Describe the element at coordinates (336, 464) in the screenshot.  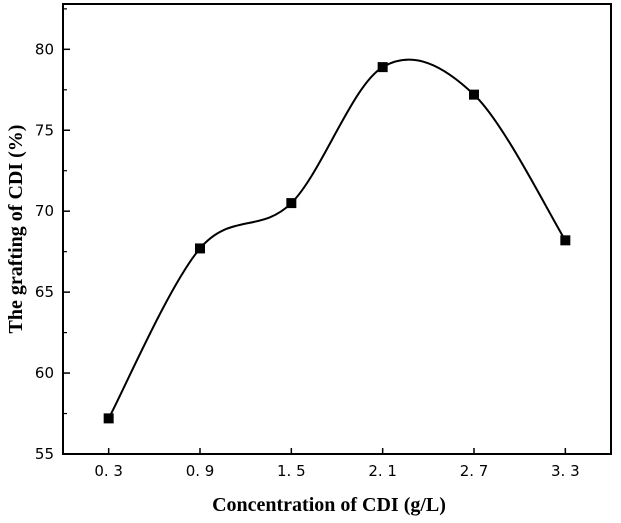
I see `x-axis-ticks: 0. 3 0. 9 1. 5 2. 1 2. 7 3. 3` at that location.